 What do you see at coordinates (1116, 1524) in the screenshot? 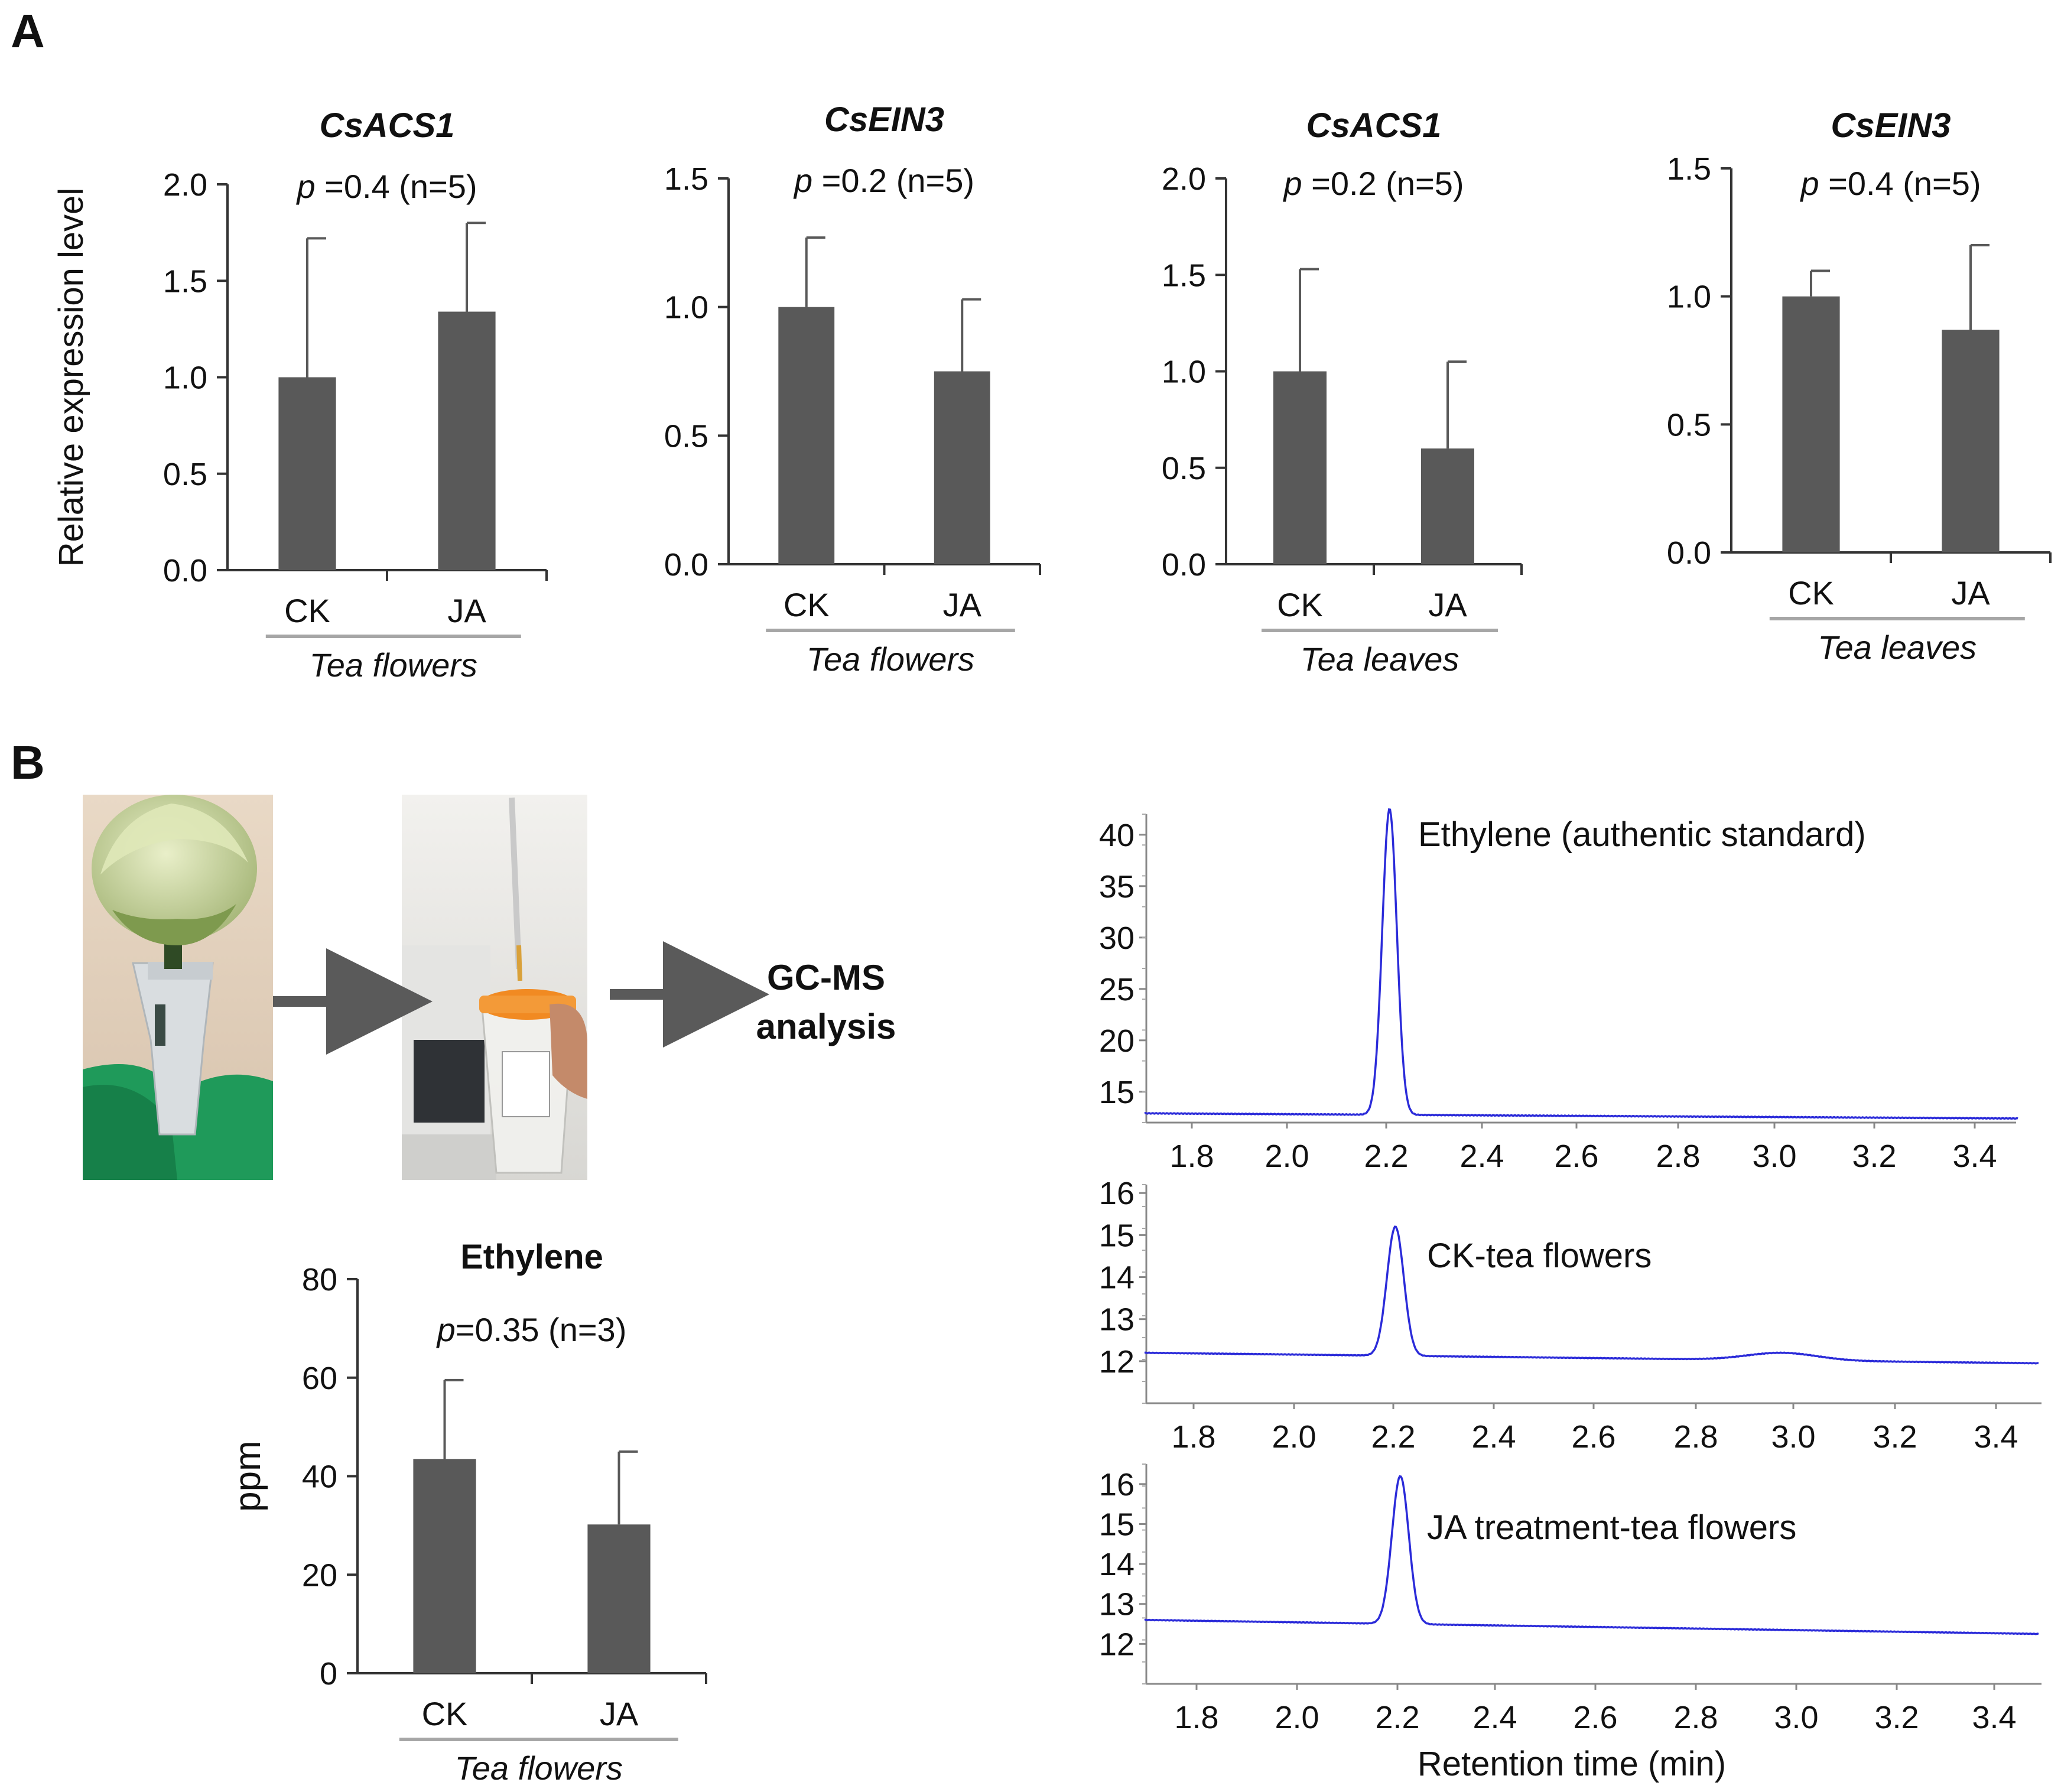
I see `chart-gc3-ytick-label: 15` at bounding box center [1116, 1524].